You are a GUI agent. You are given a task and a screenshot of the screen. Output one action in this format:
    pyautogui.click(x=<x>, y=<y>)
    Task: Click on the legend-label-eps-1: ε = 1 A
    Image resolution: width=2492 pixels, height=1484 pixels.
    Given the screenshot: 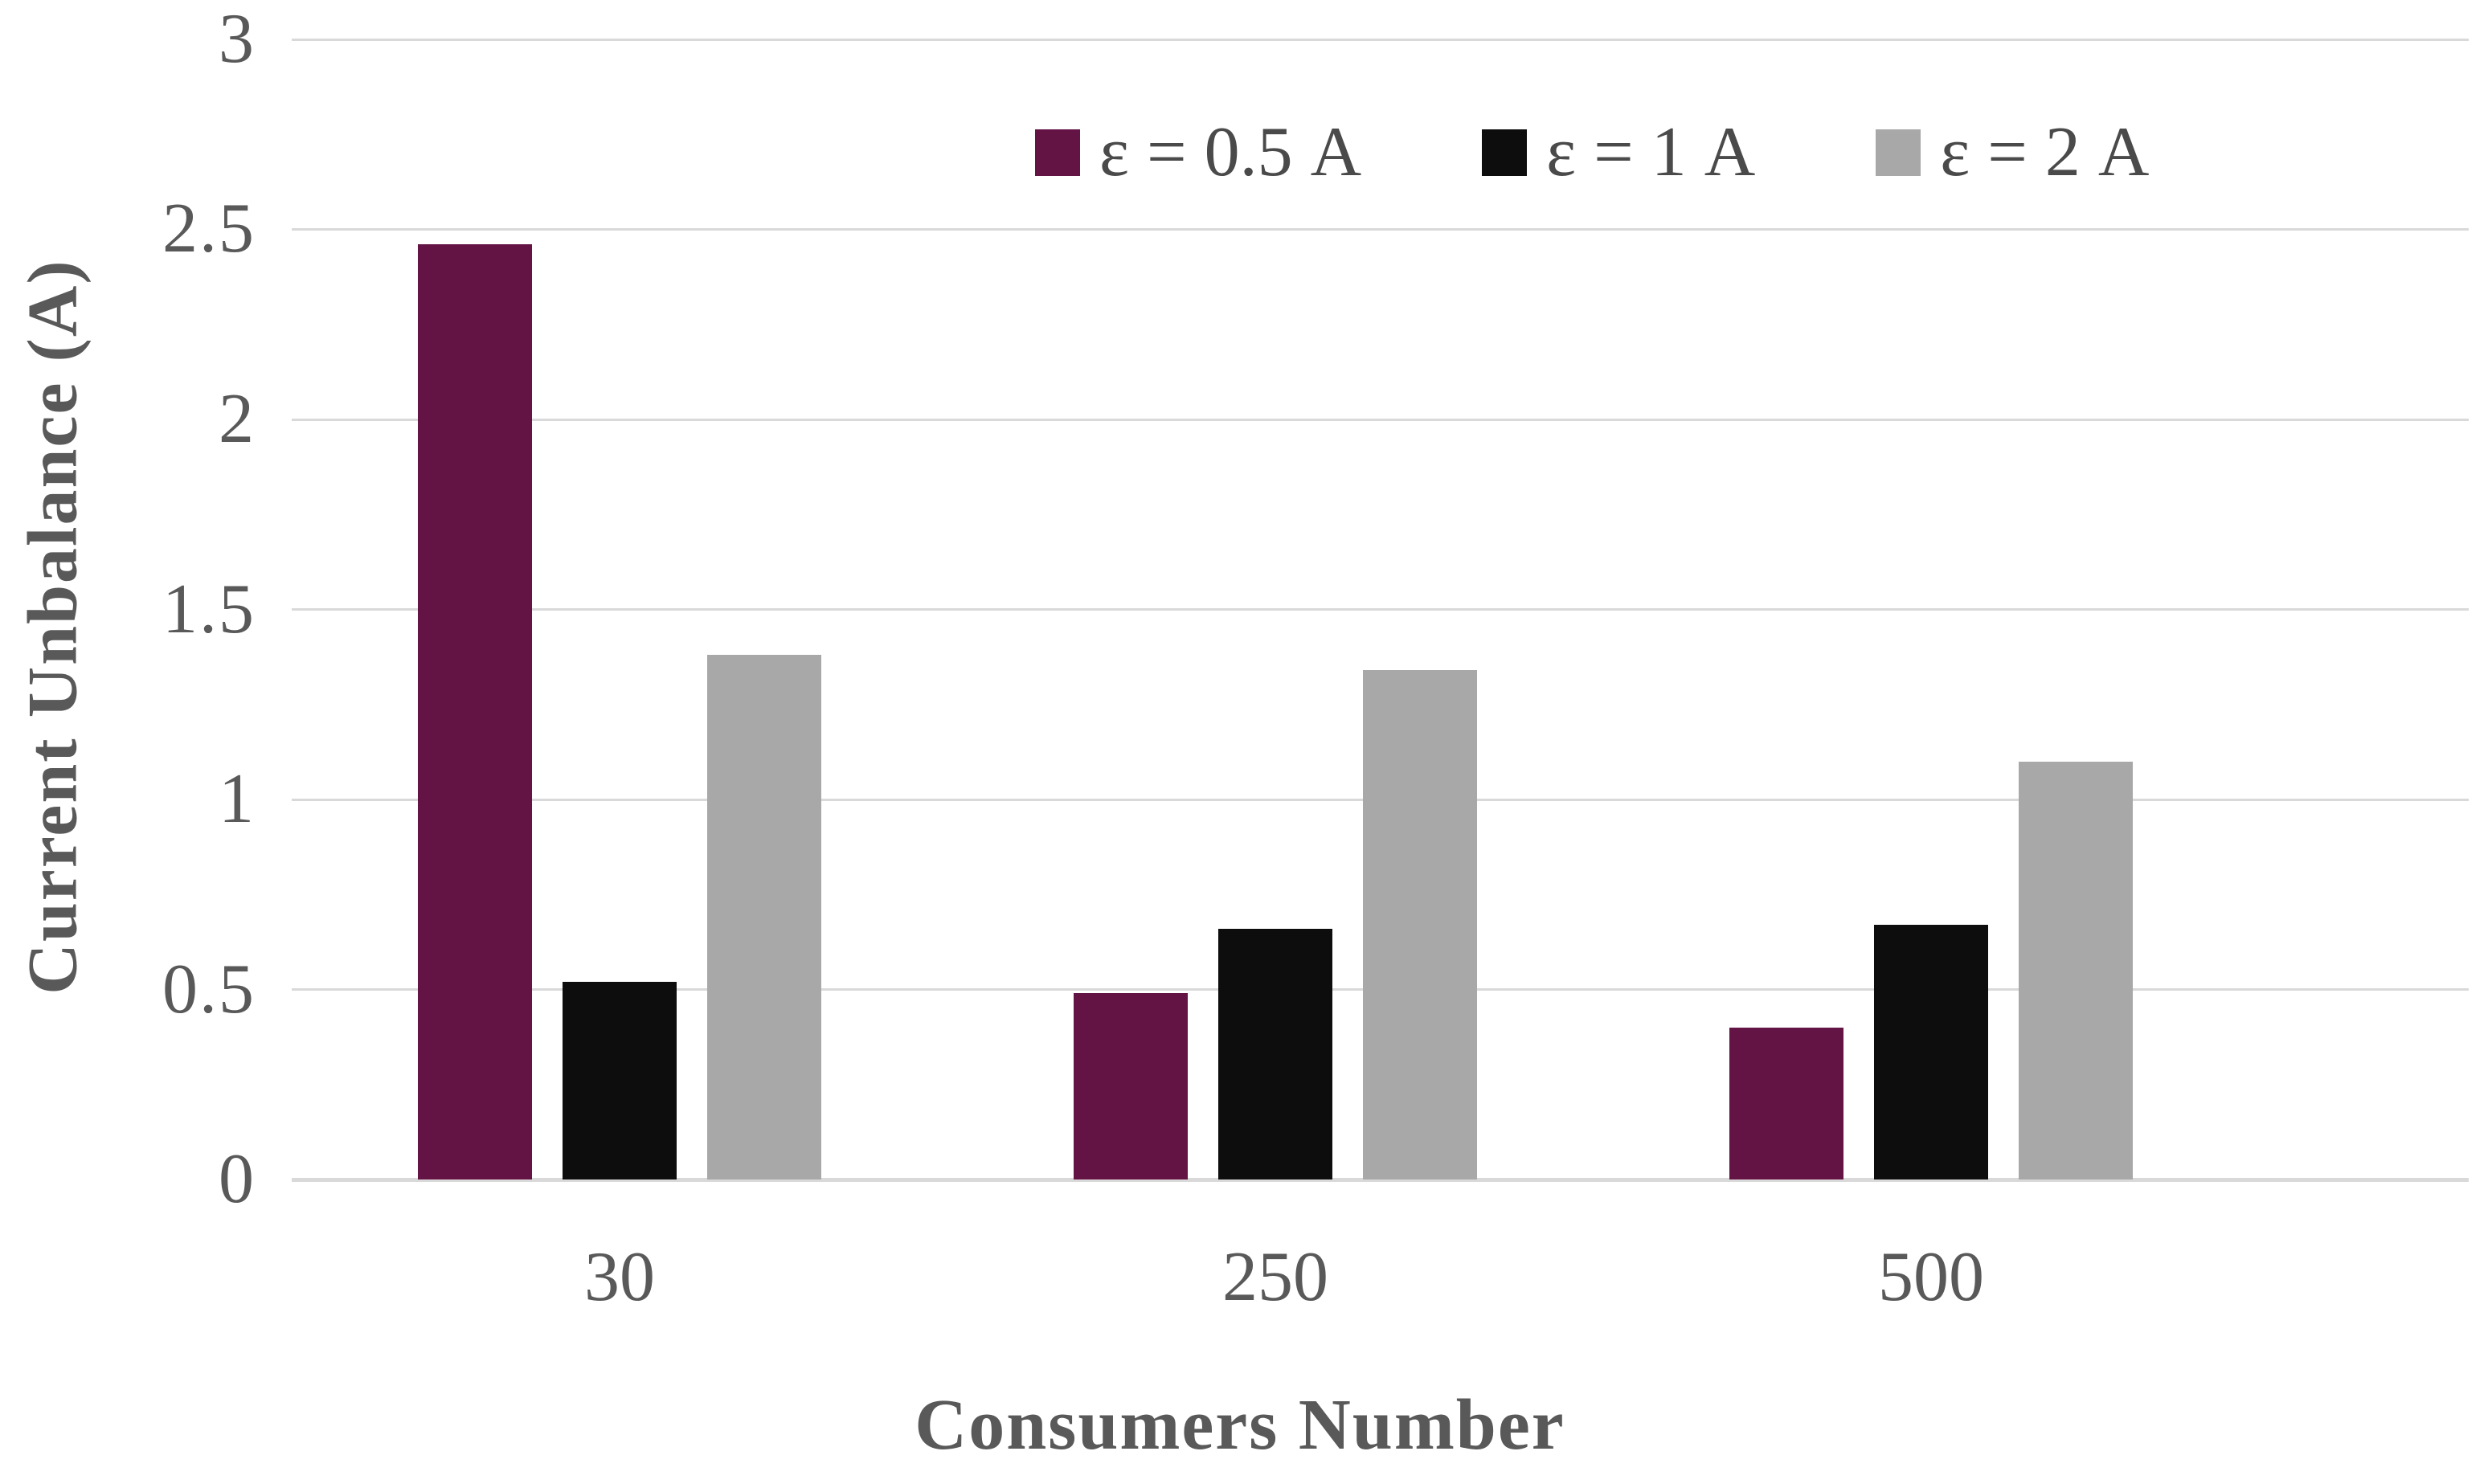 What is the action you would take?
    pyautogui.click(x=1651, y=152)
    